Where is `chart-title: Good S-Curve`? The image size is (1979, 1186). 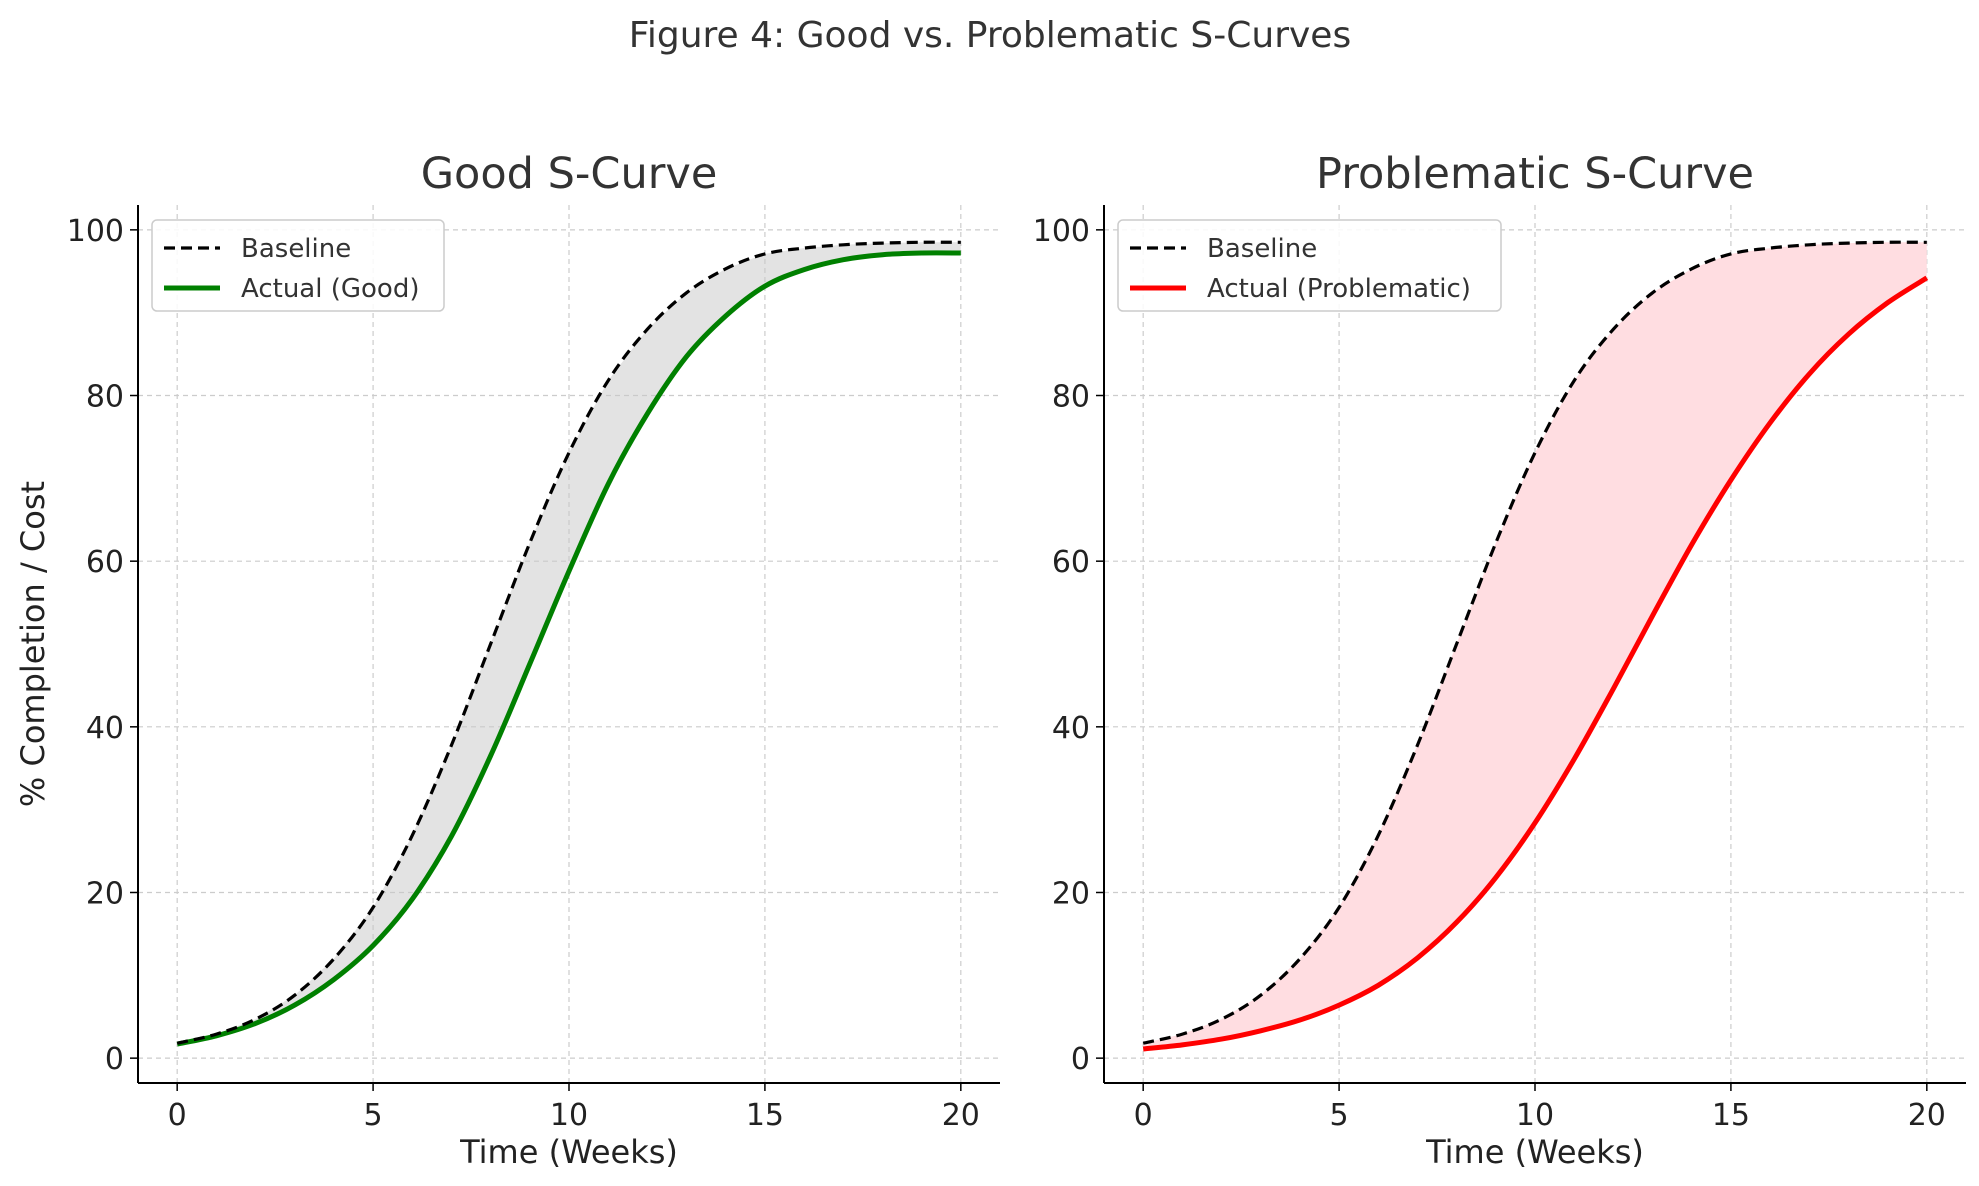 chart-title: Good S-Curve is located at coordinates (569, 174).